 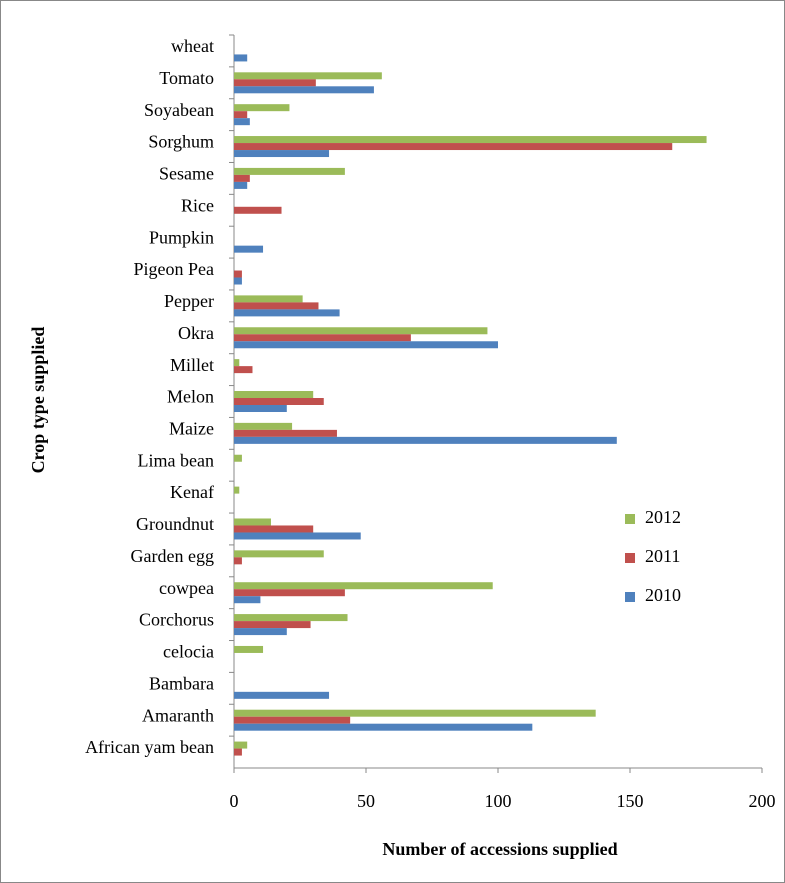 I want to click on y-tick-label: Tomato, so click(x=186, y=78).